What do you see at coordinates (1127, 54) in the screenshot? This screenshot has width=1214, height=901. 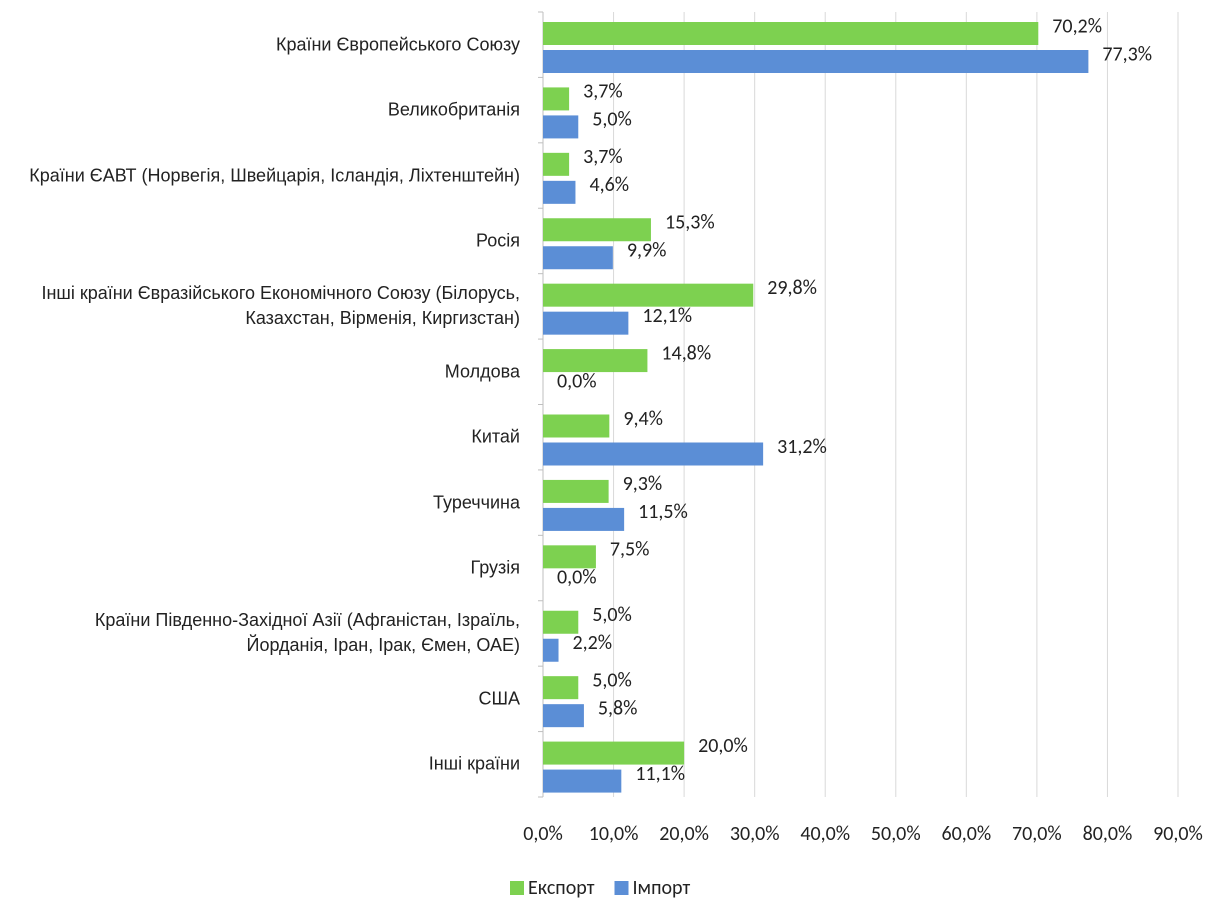 I see `data-label: 77,3%` at bounding box center [1127, 54].